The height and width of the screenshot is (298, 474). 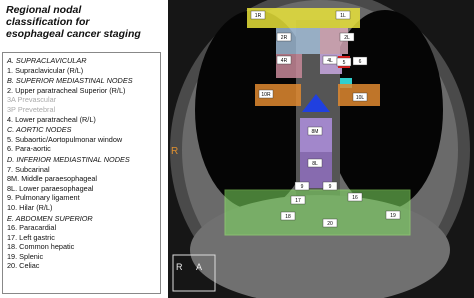 I want to click on region-label: 10L, so click(x=360, y=98).